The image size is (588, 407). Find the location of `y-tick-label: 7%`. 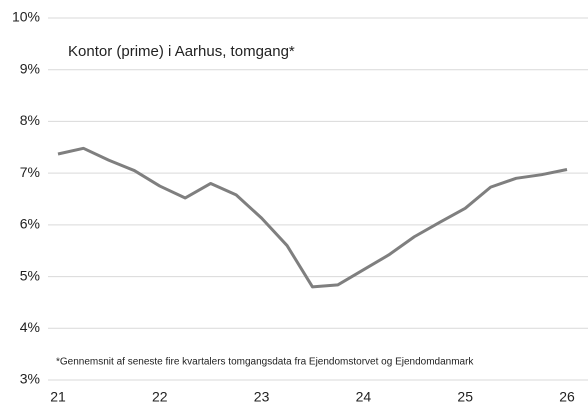

y-tick-label: 7% is located at coordinates (30, 172).